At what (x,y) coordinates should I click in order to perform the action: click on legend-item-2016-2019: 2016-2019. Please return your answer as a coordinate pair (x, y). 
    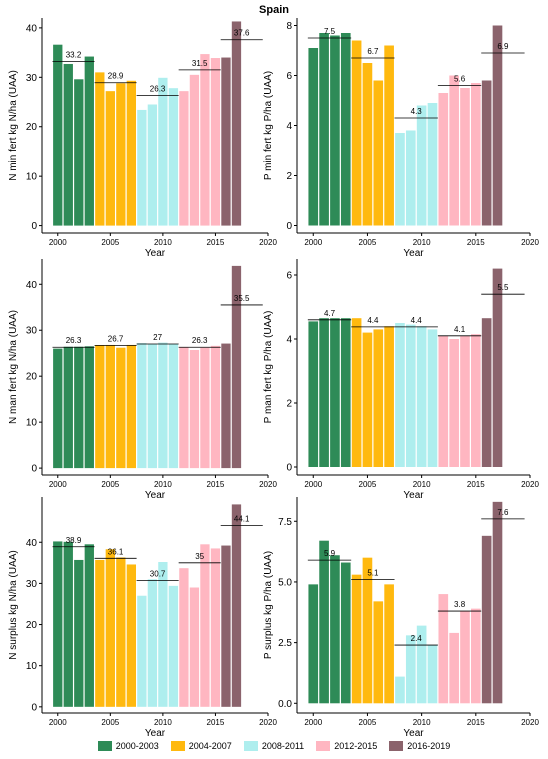
    Looking at the image, I should click on (419, 746).